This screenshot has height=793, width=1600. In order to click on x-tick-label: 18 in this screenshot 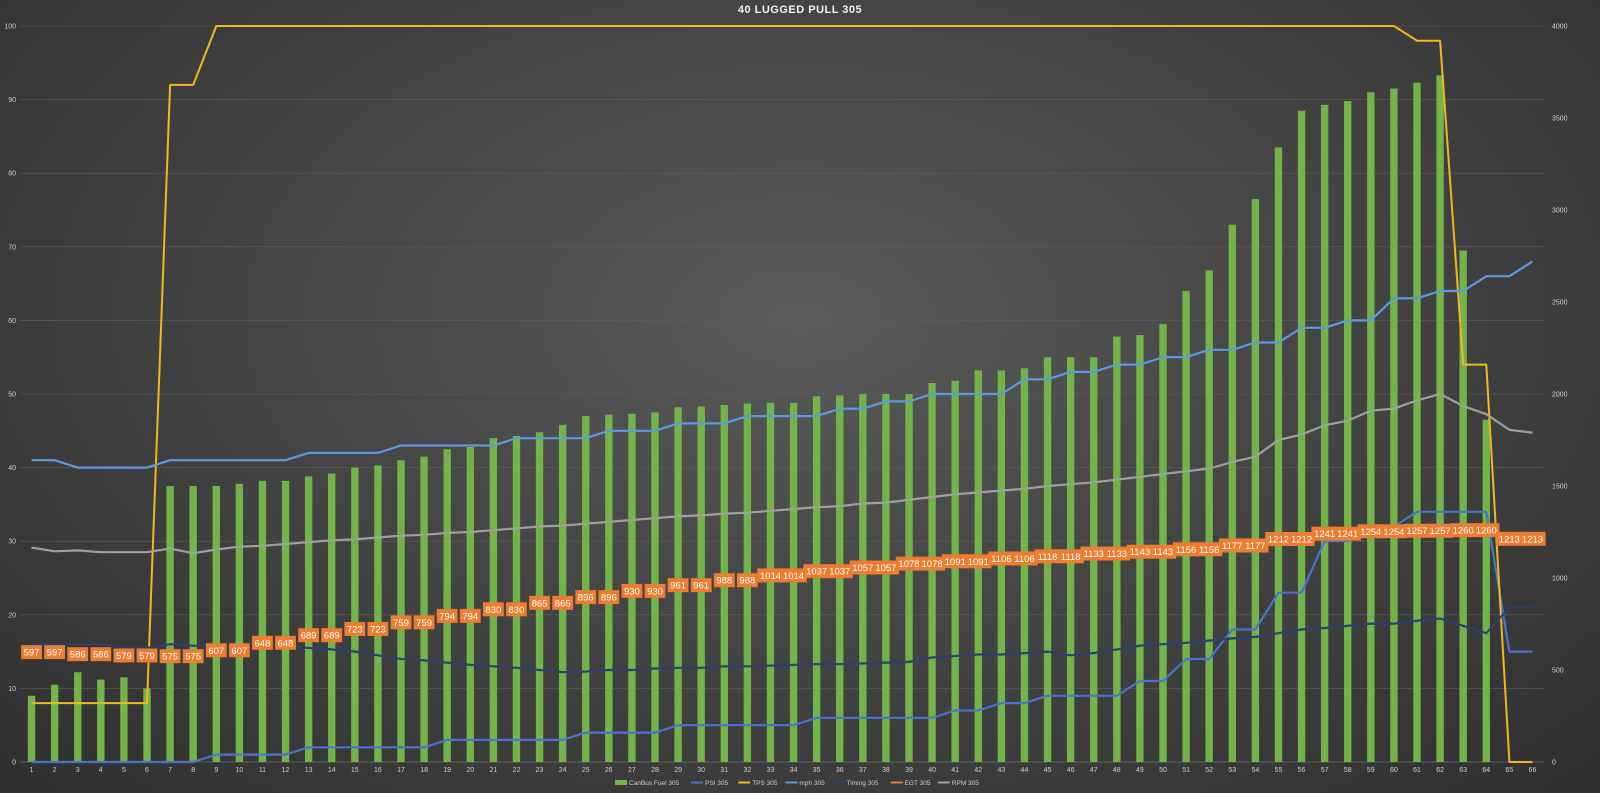, I will do `click(424, 770)`.